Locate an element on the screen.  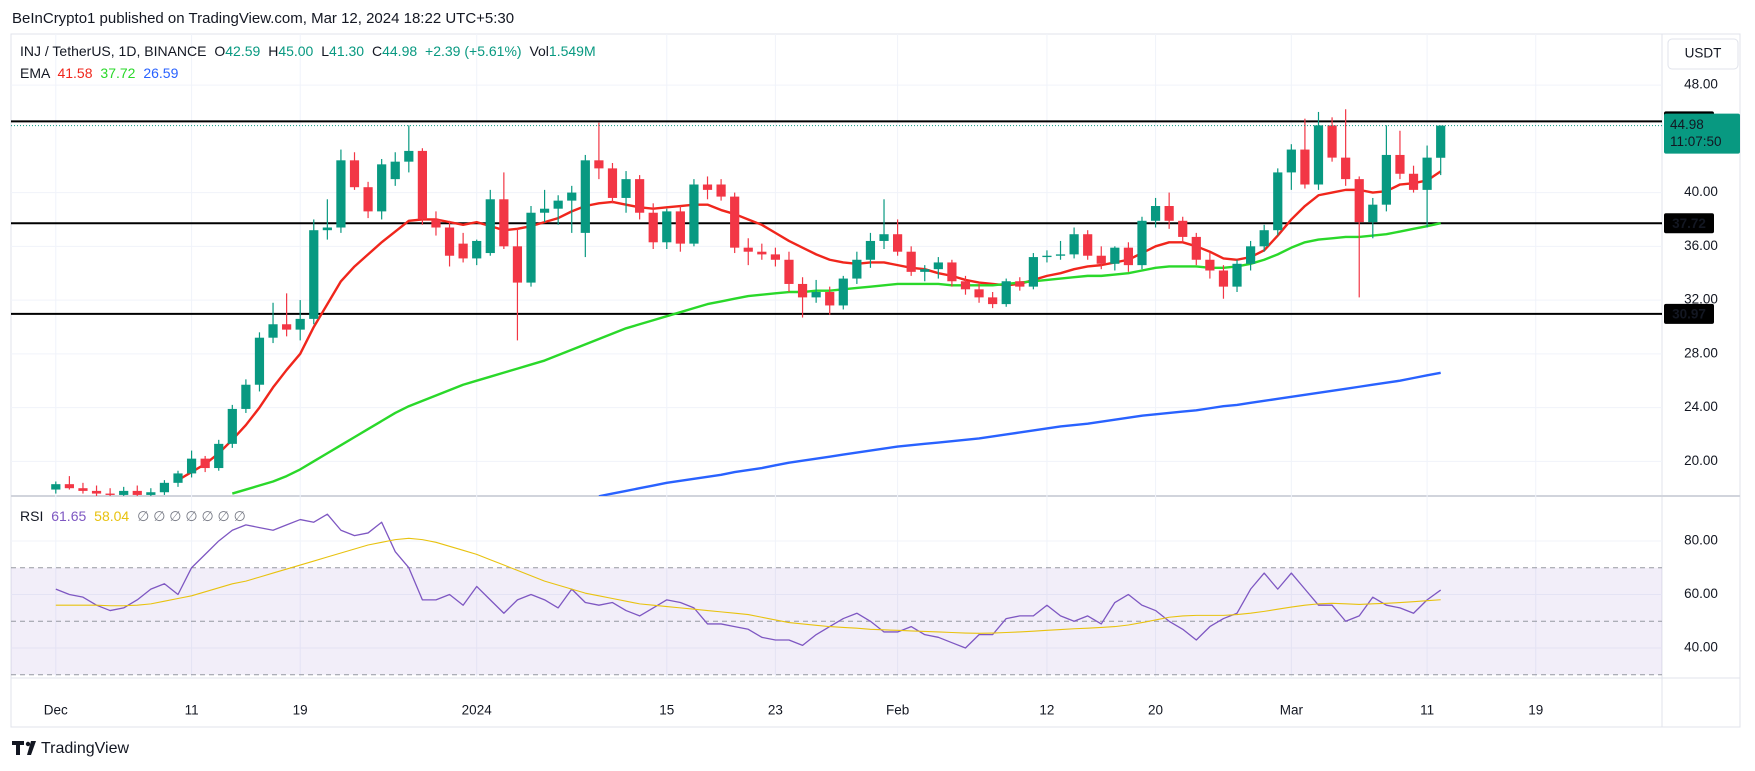
level-tag-label: 30.97 is located at coordinates (1689, 313).